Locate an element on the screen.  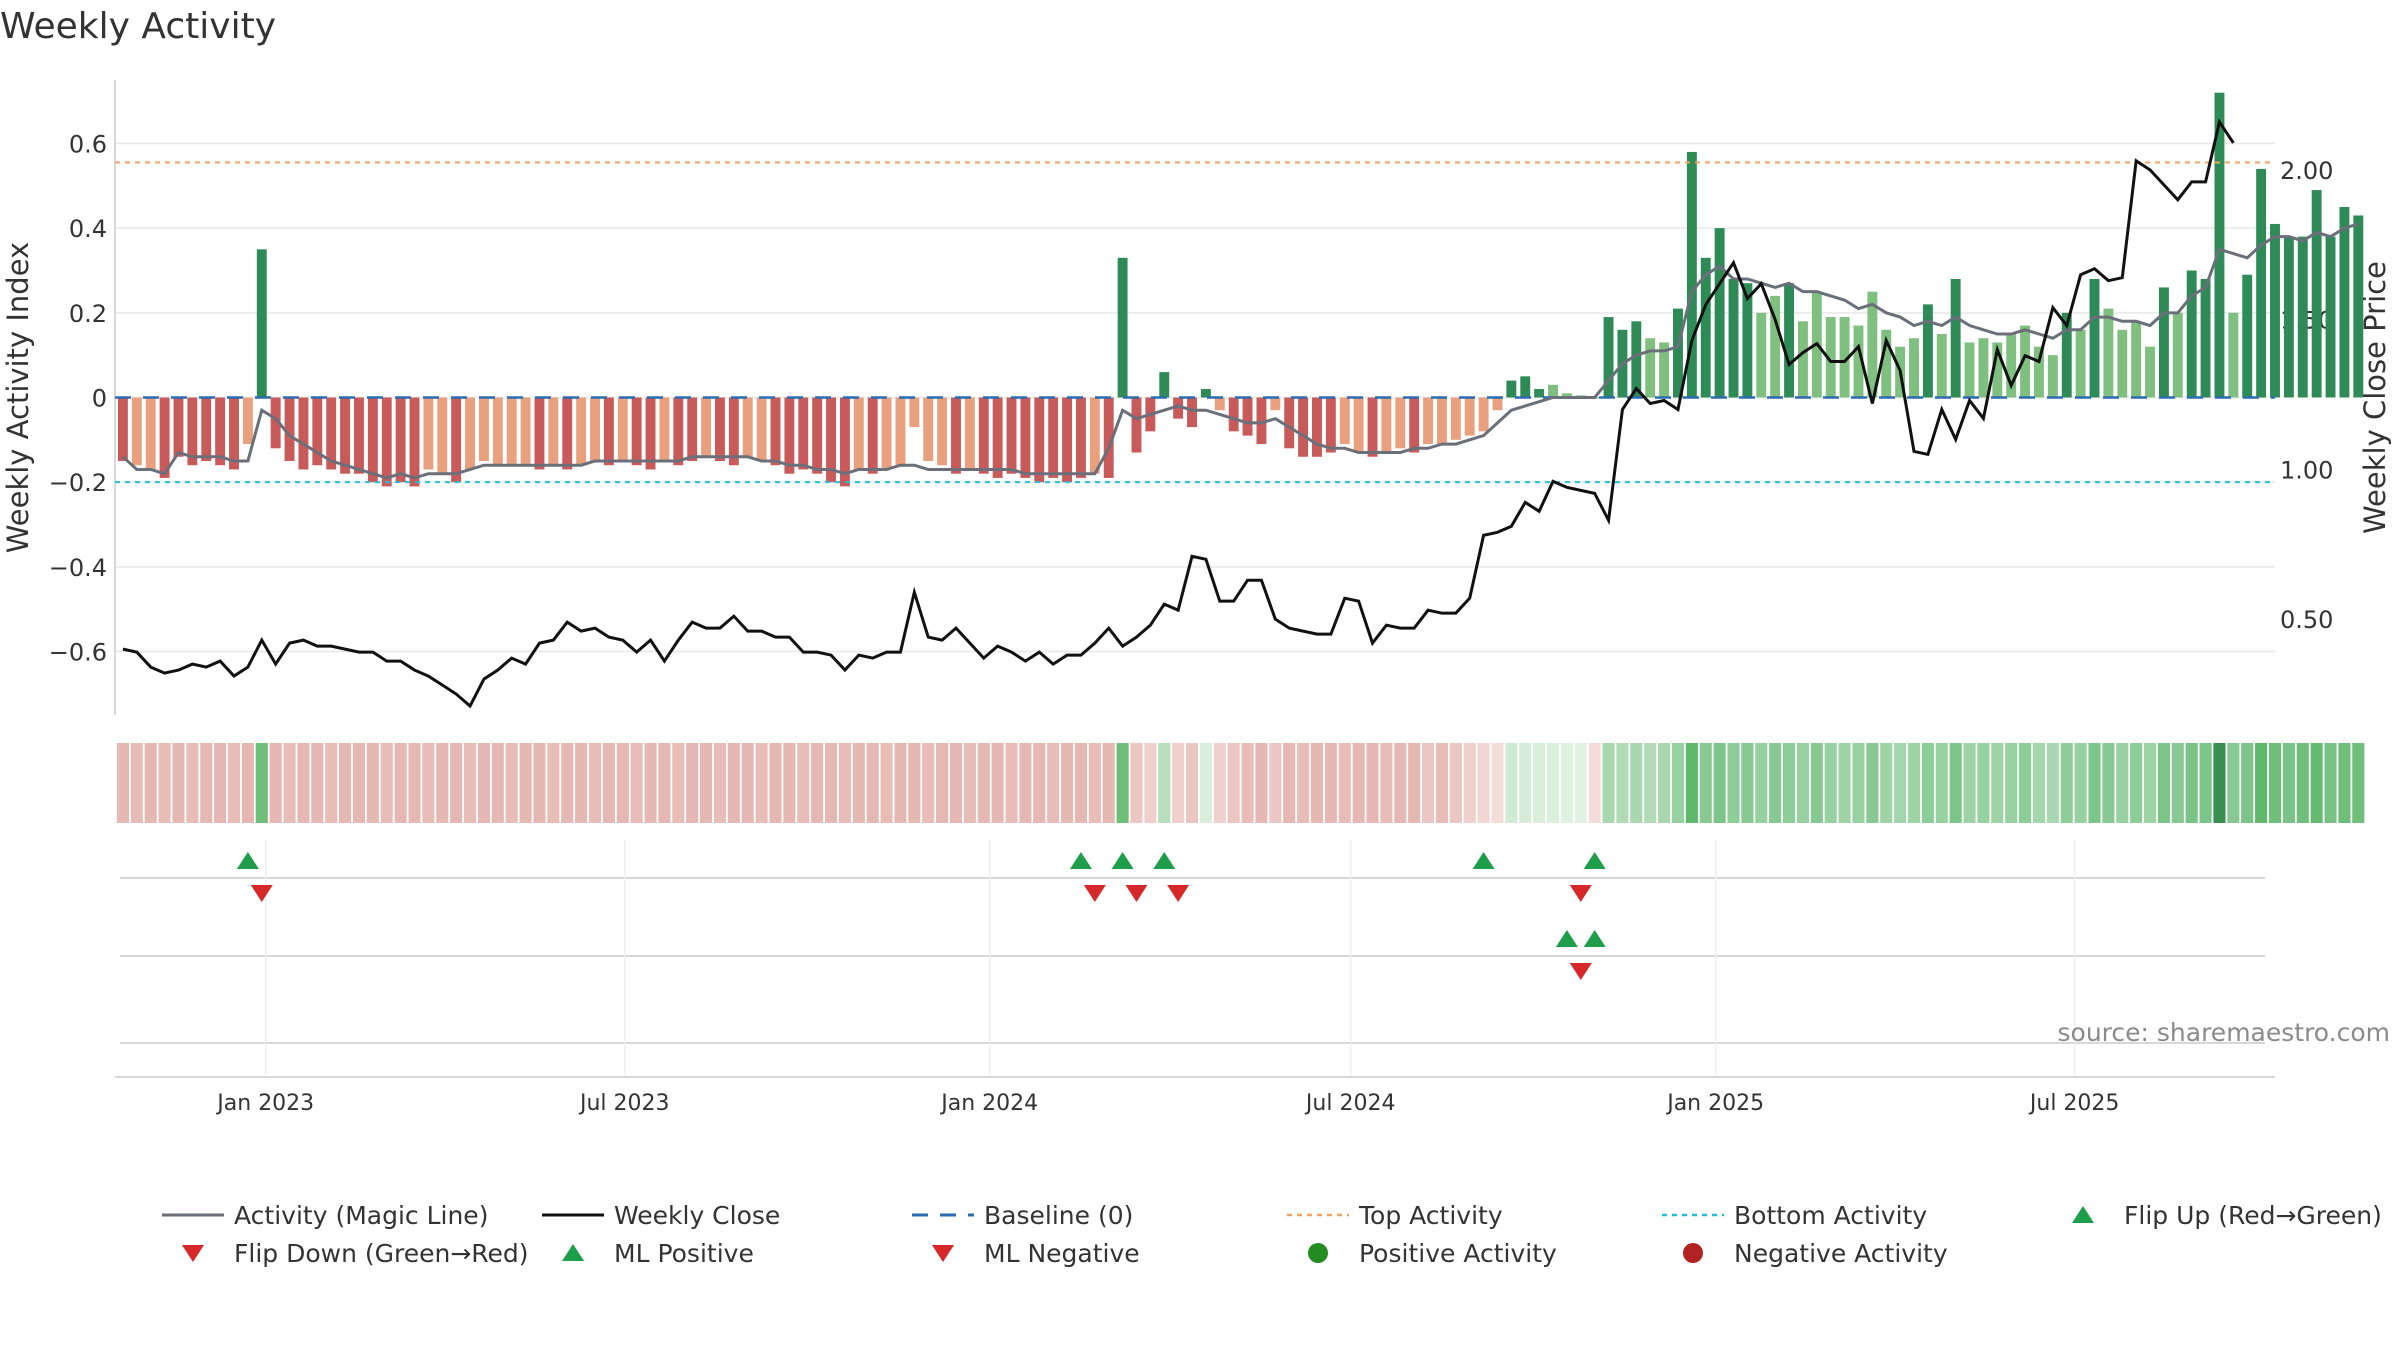
legend-item: Bottom Activity is located at coordinates (1793, 1215).